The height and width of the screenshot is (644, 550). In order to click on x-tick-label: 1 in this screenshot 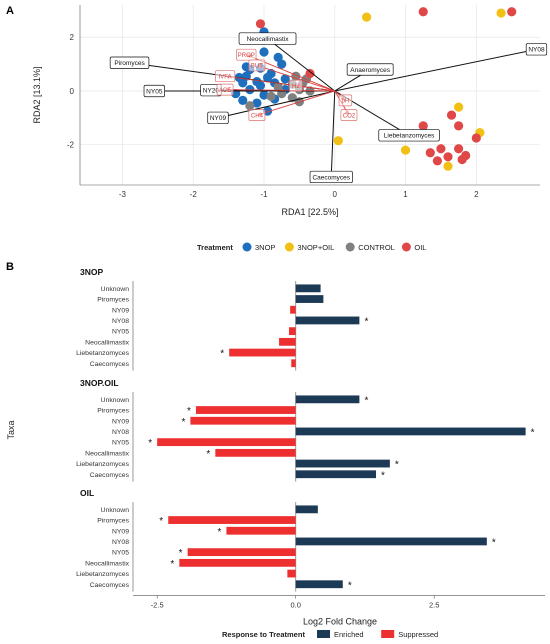, I will do `click(405, 194)`.